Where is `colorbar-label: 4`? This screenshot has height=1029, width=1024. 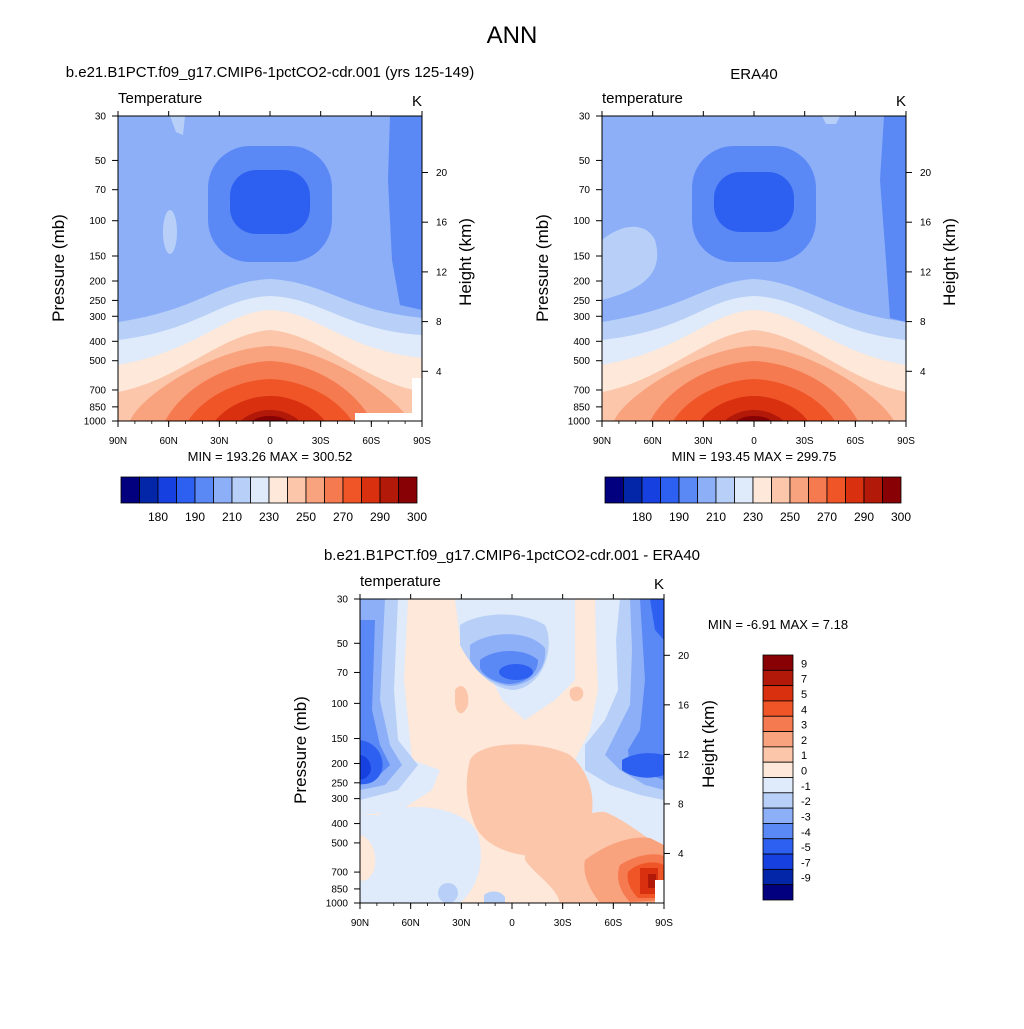
colorbar-label: 4 is located at coordinates (804, 710).